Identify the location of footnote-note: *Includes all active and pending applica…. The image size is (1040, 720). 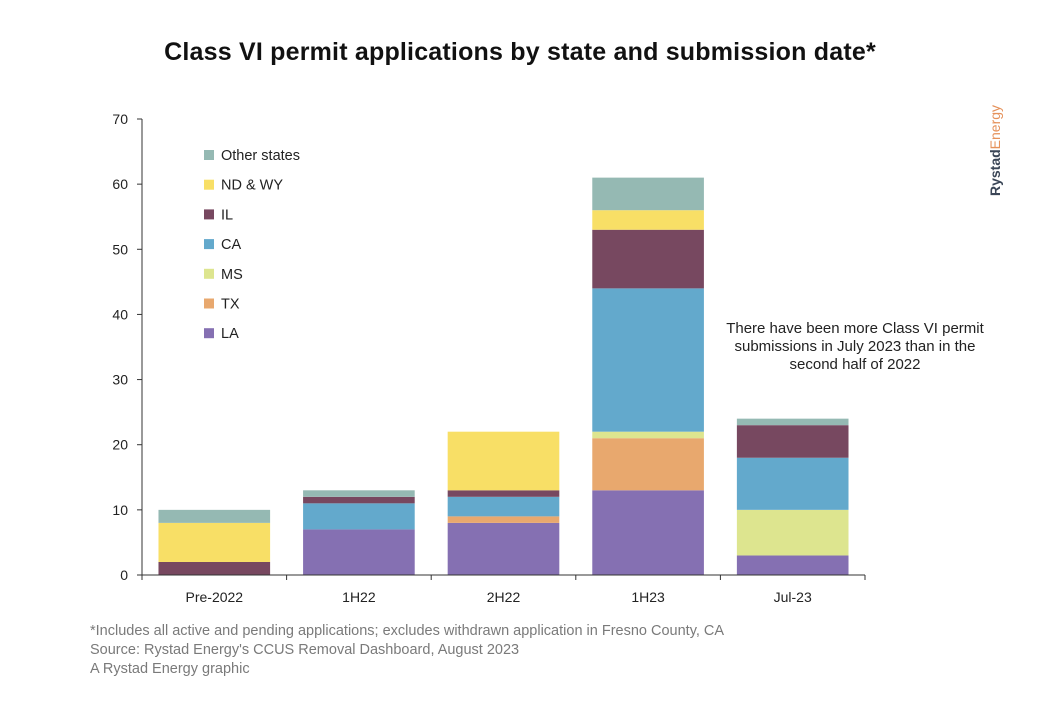
(407, 631).